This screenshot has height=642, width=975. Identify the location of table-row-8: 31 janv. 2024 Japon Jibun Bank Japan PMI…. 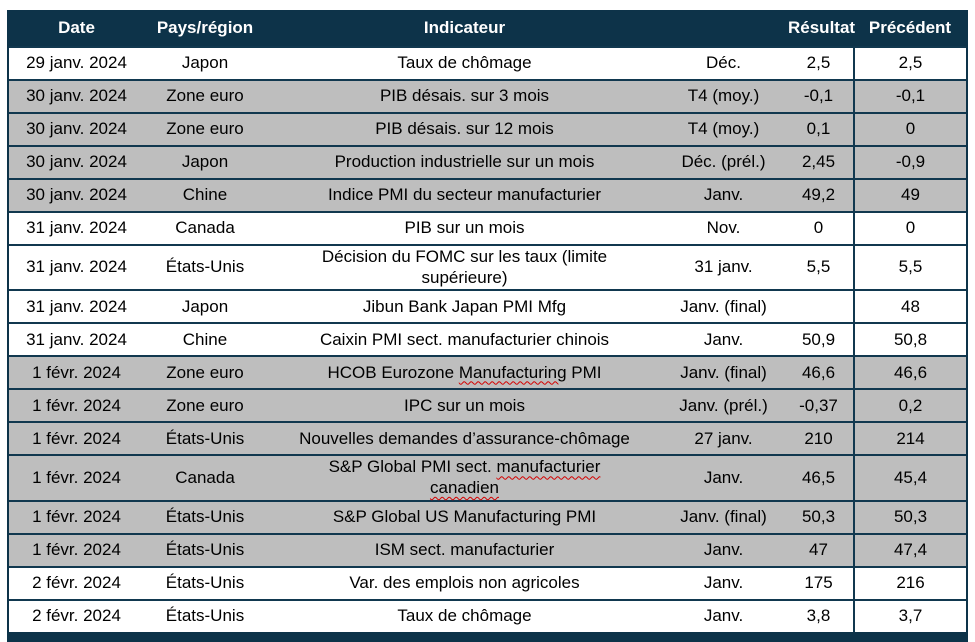
(487, 306).